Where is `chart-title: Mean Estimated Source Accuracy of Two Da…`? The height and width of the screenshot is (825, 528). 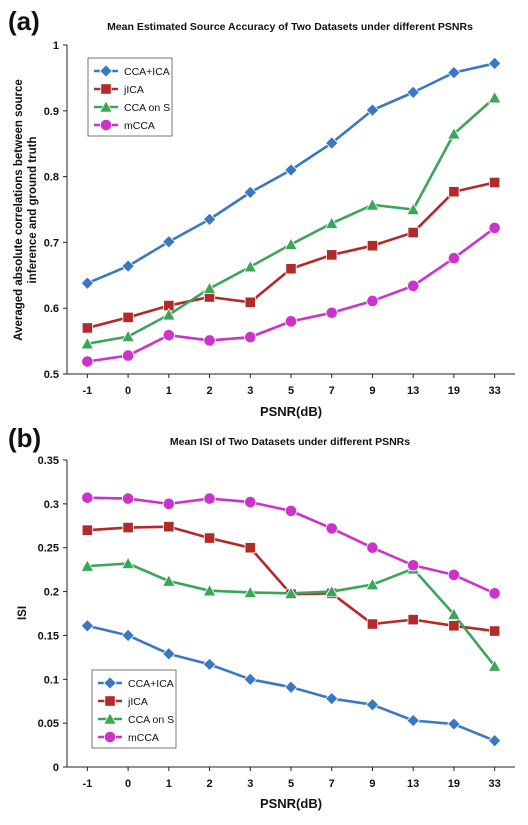
chart-title: Mean Estimated Source Accuracy of Two Da… is located at coordinates (290, 27).